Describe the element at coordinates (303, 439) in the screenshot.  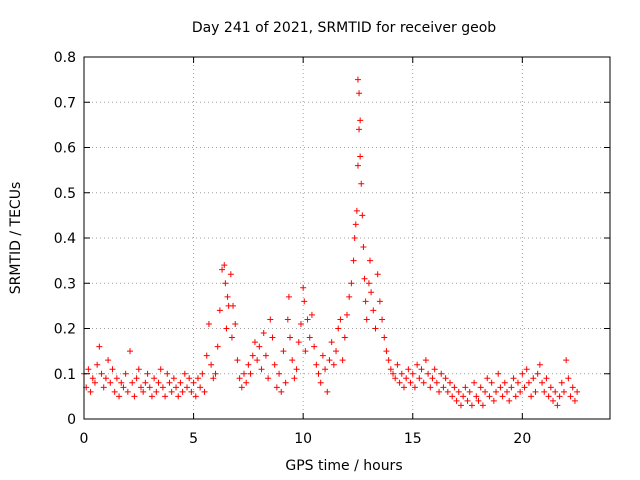
I see `x-tick-label: 10` at that location.